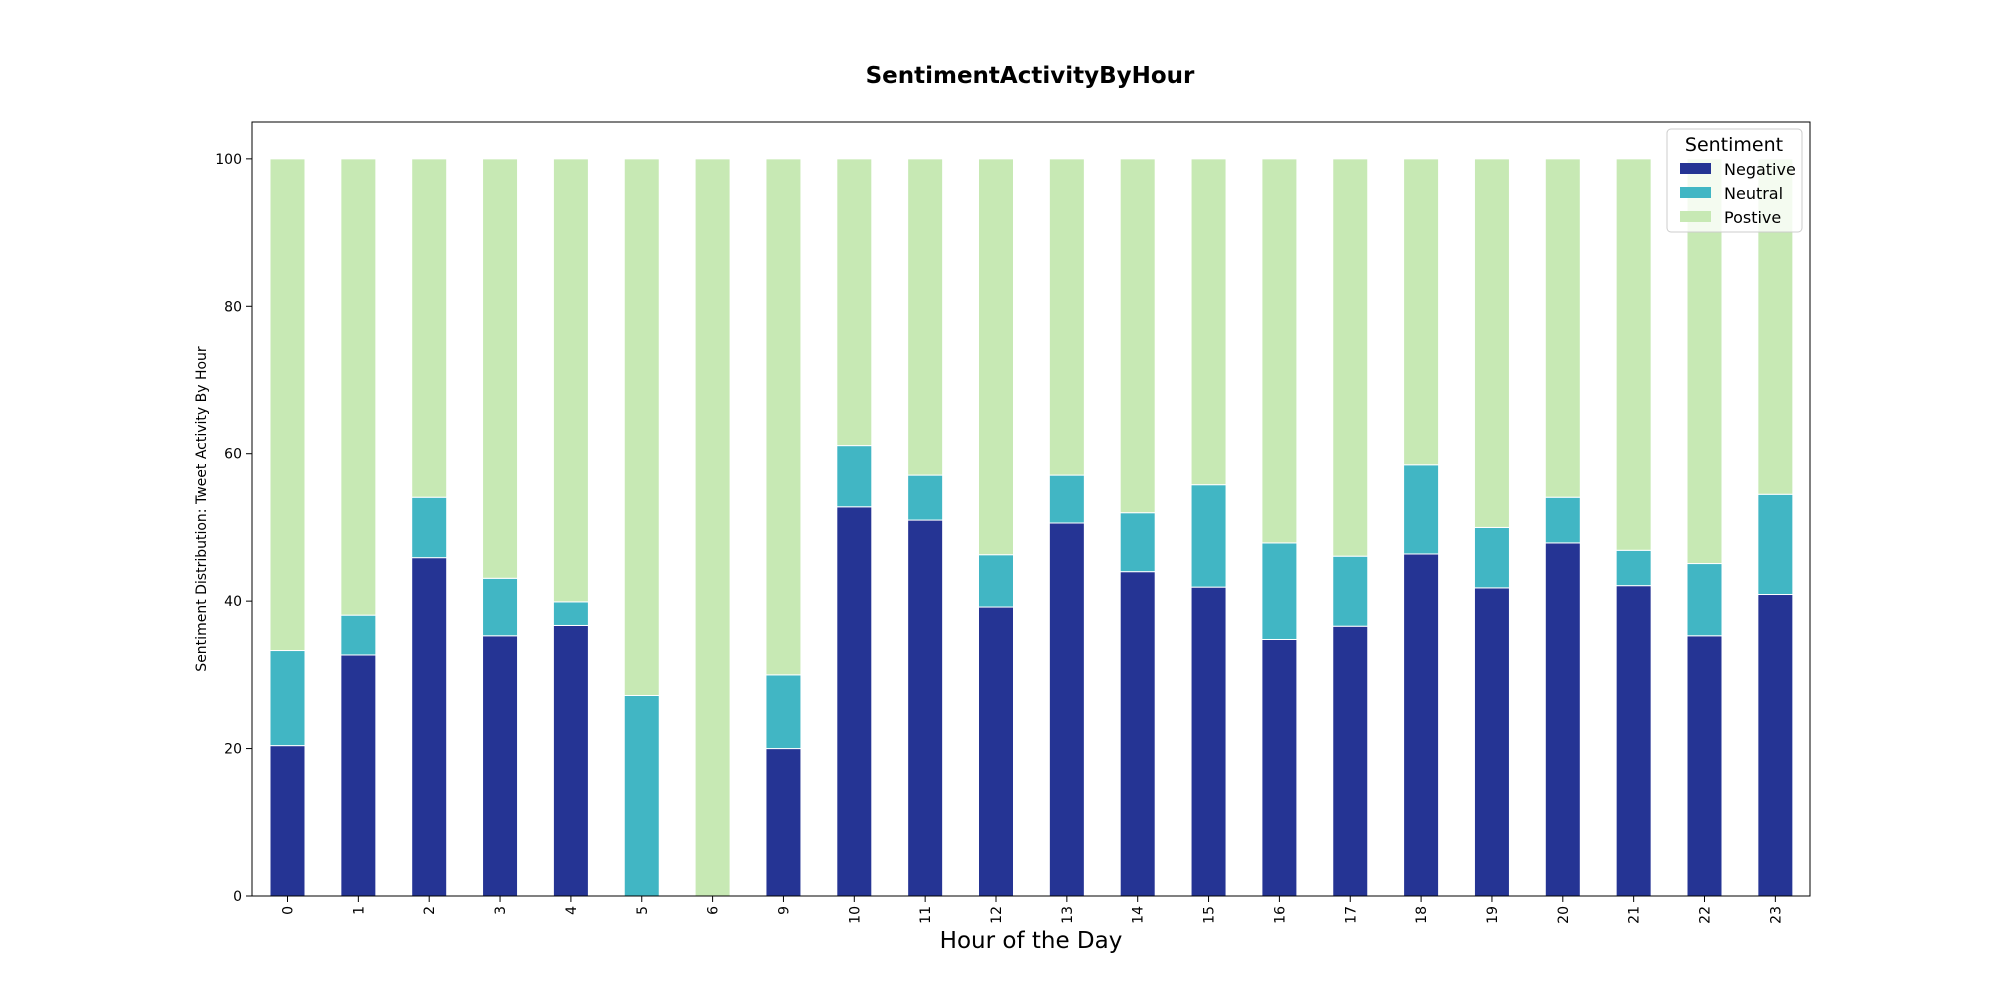 This screenshot has width=2000, height=1000. What do you see at coordinates (233, 307) in the screenshot?
I see `y-tick-label-80: 80` at bounding box center [233, 307].